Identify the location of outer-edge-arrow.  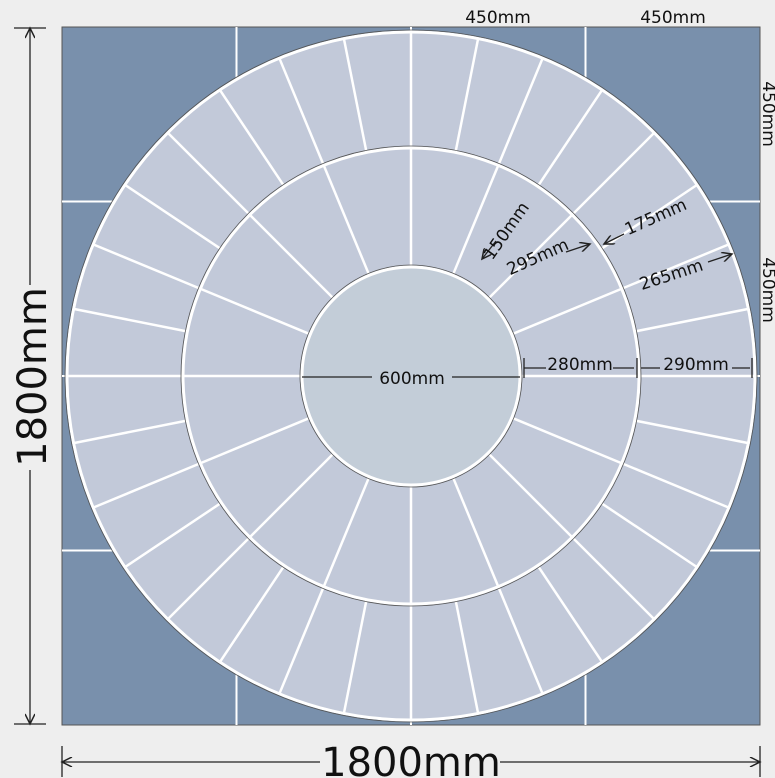
(719, 258).